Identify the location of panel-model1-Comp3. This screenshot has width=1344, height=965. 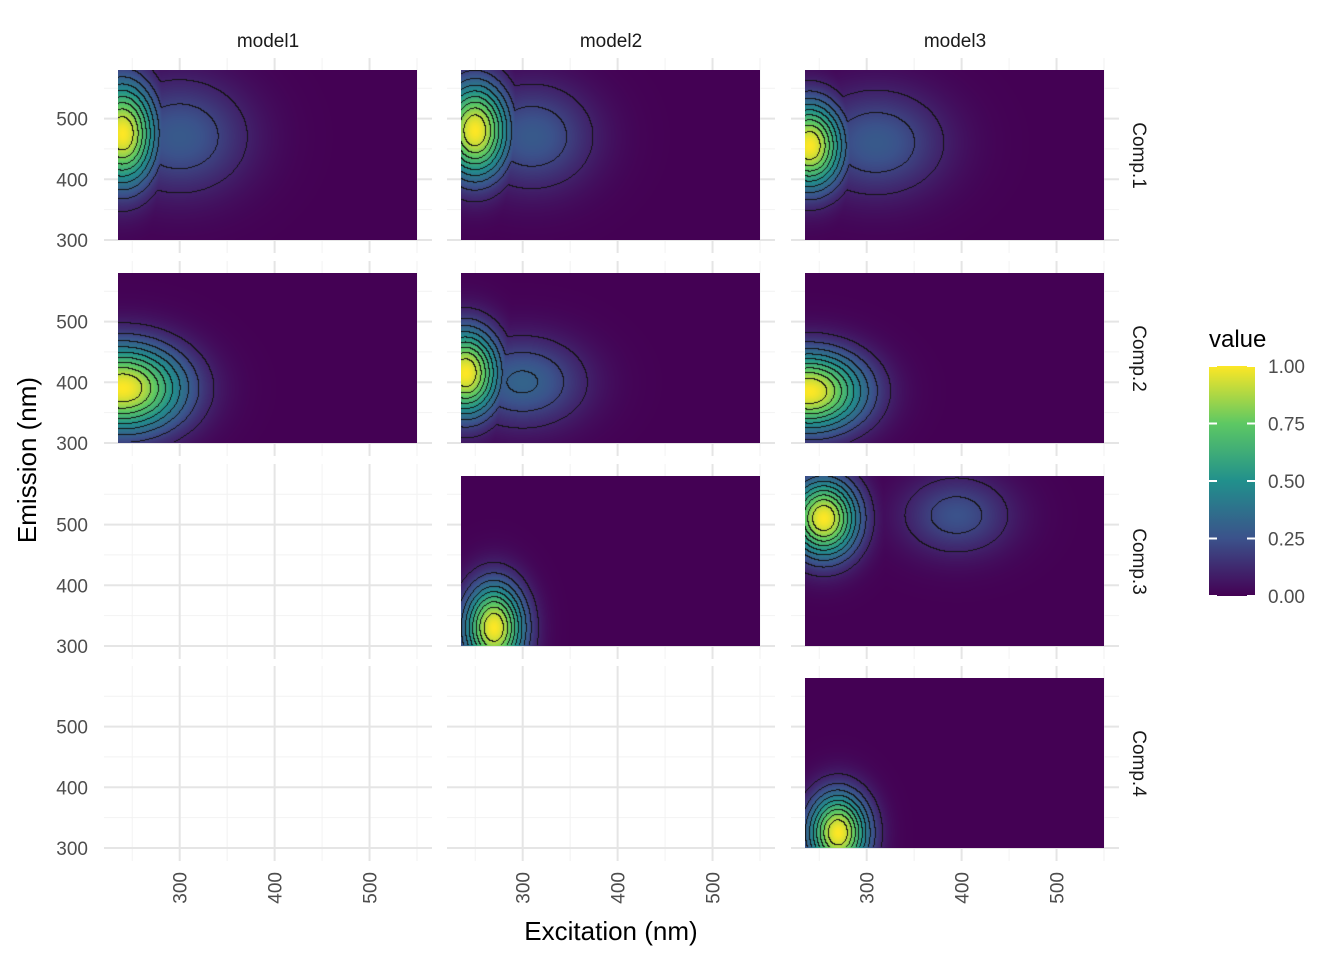
(268, 561).